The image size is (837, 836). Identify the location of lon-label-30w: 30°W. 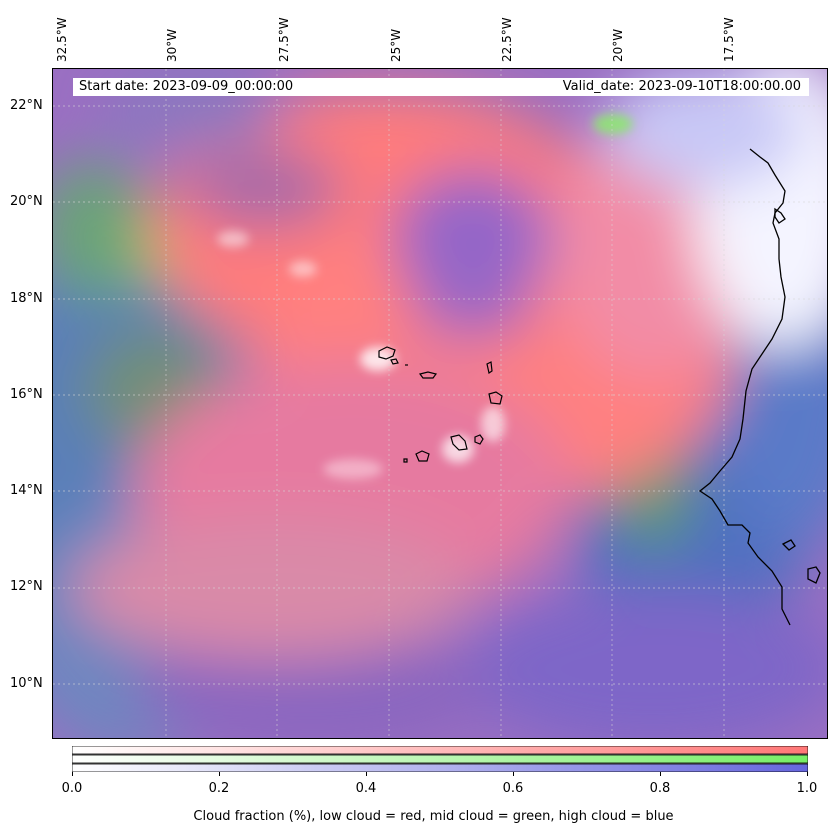
(172, 45).